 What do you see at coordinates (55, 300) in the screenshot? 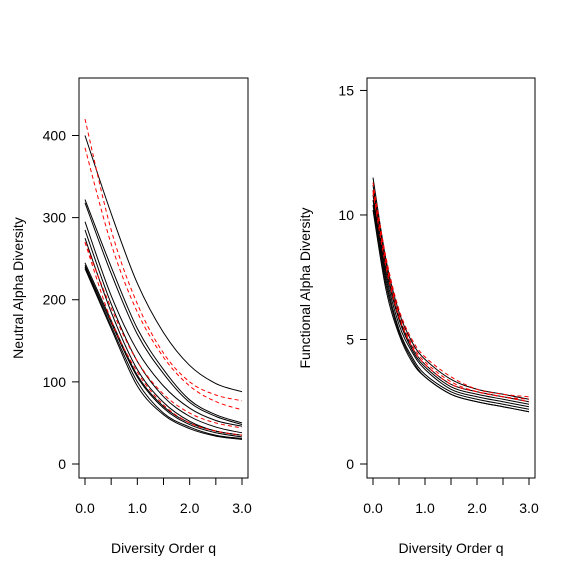
I see `y-tick-label: 200` at bounding box center [55, 300].